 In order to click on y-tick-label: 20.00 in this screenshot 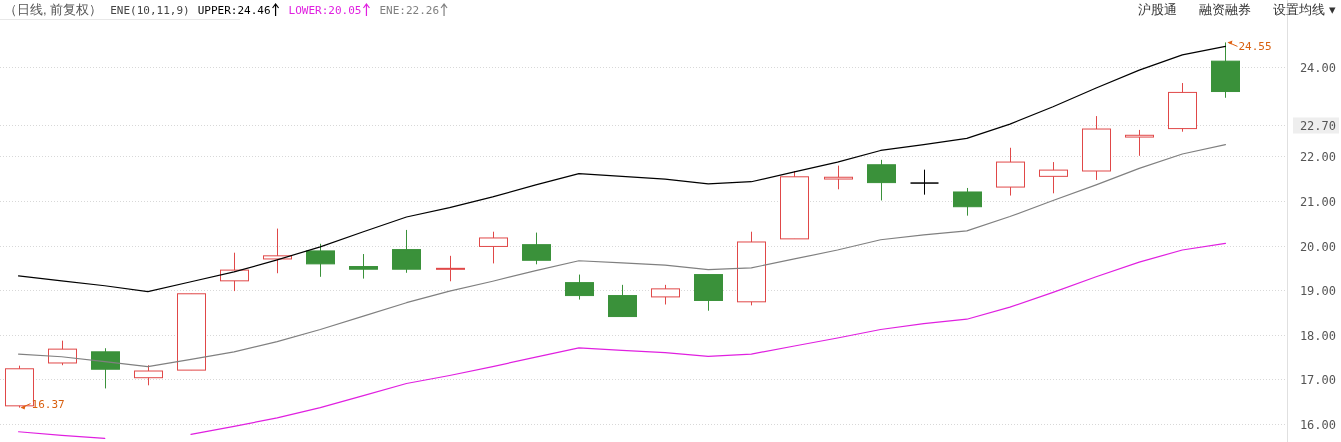, I will do `click(1317, 246)`.